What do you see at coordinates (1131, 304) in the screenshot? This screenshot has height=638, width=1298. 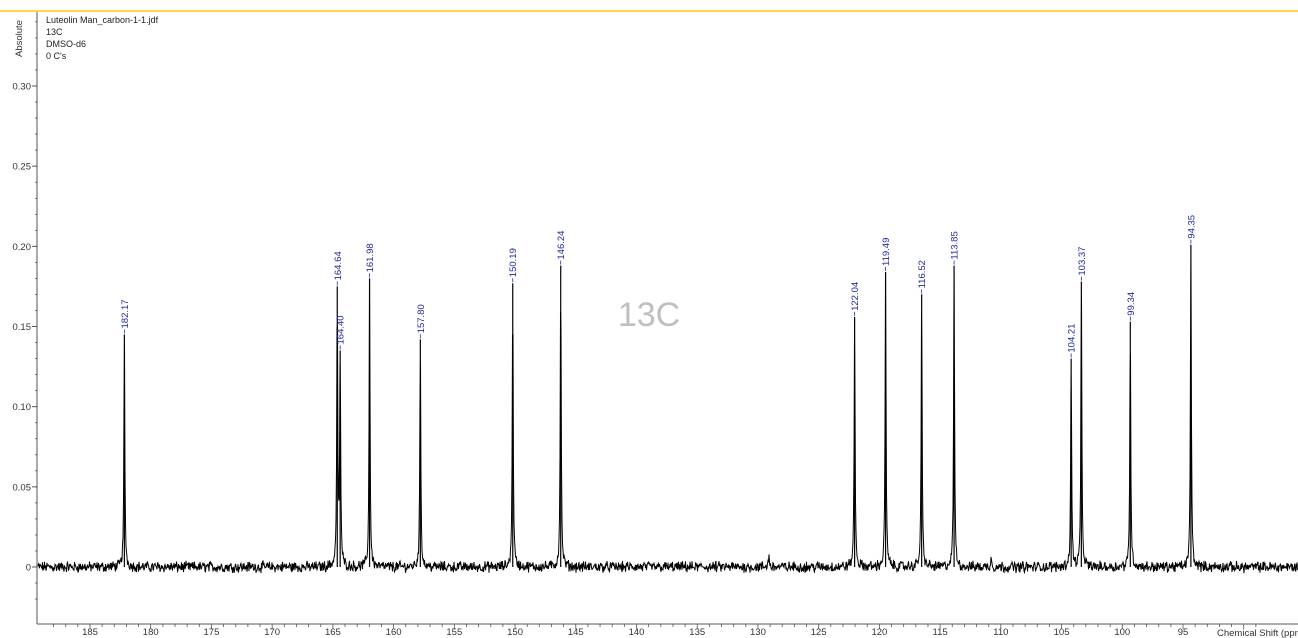 I see `peak-label: 99.34` at bounding box center [1131, 304].